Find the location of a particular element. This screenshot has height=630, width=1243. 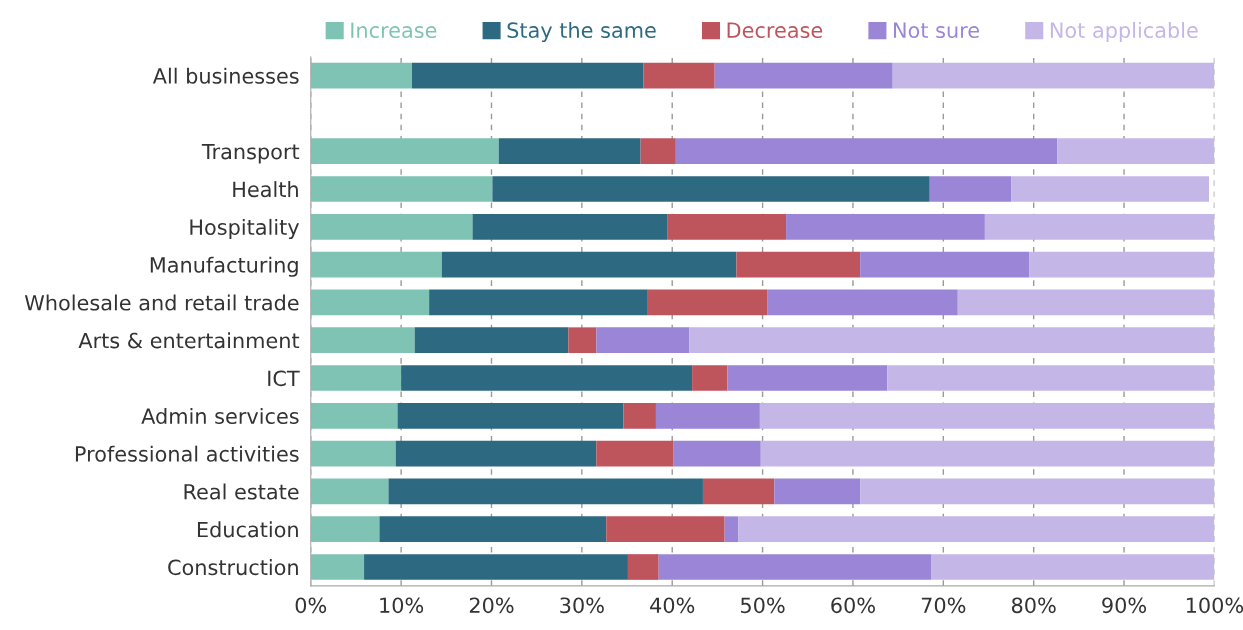

y-tick-label: Real estate is located at coordinates (241, 491).